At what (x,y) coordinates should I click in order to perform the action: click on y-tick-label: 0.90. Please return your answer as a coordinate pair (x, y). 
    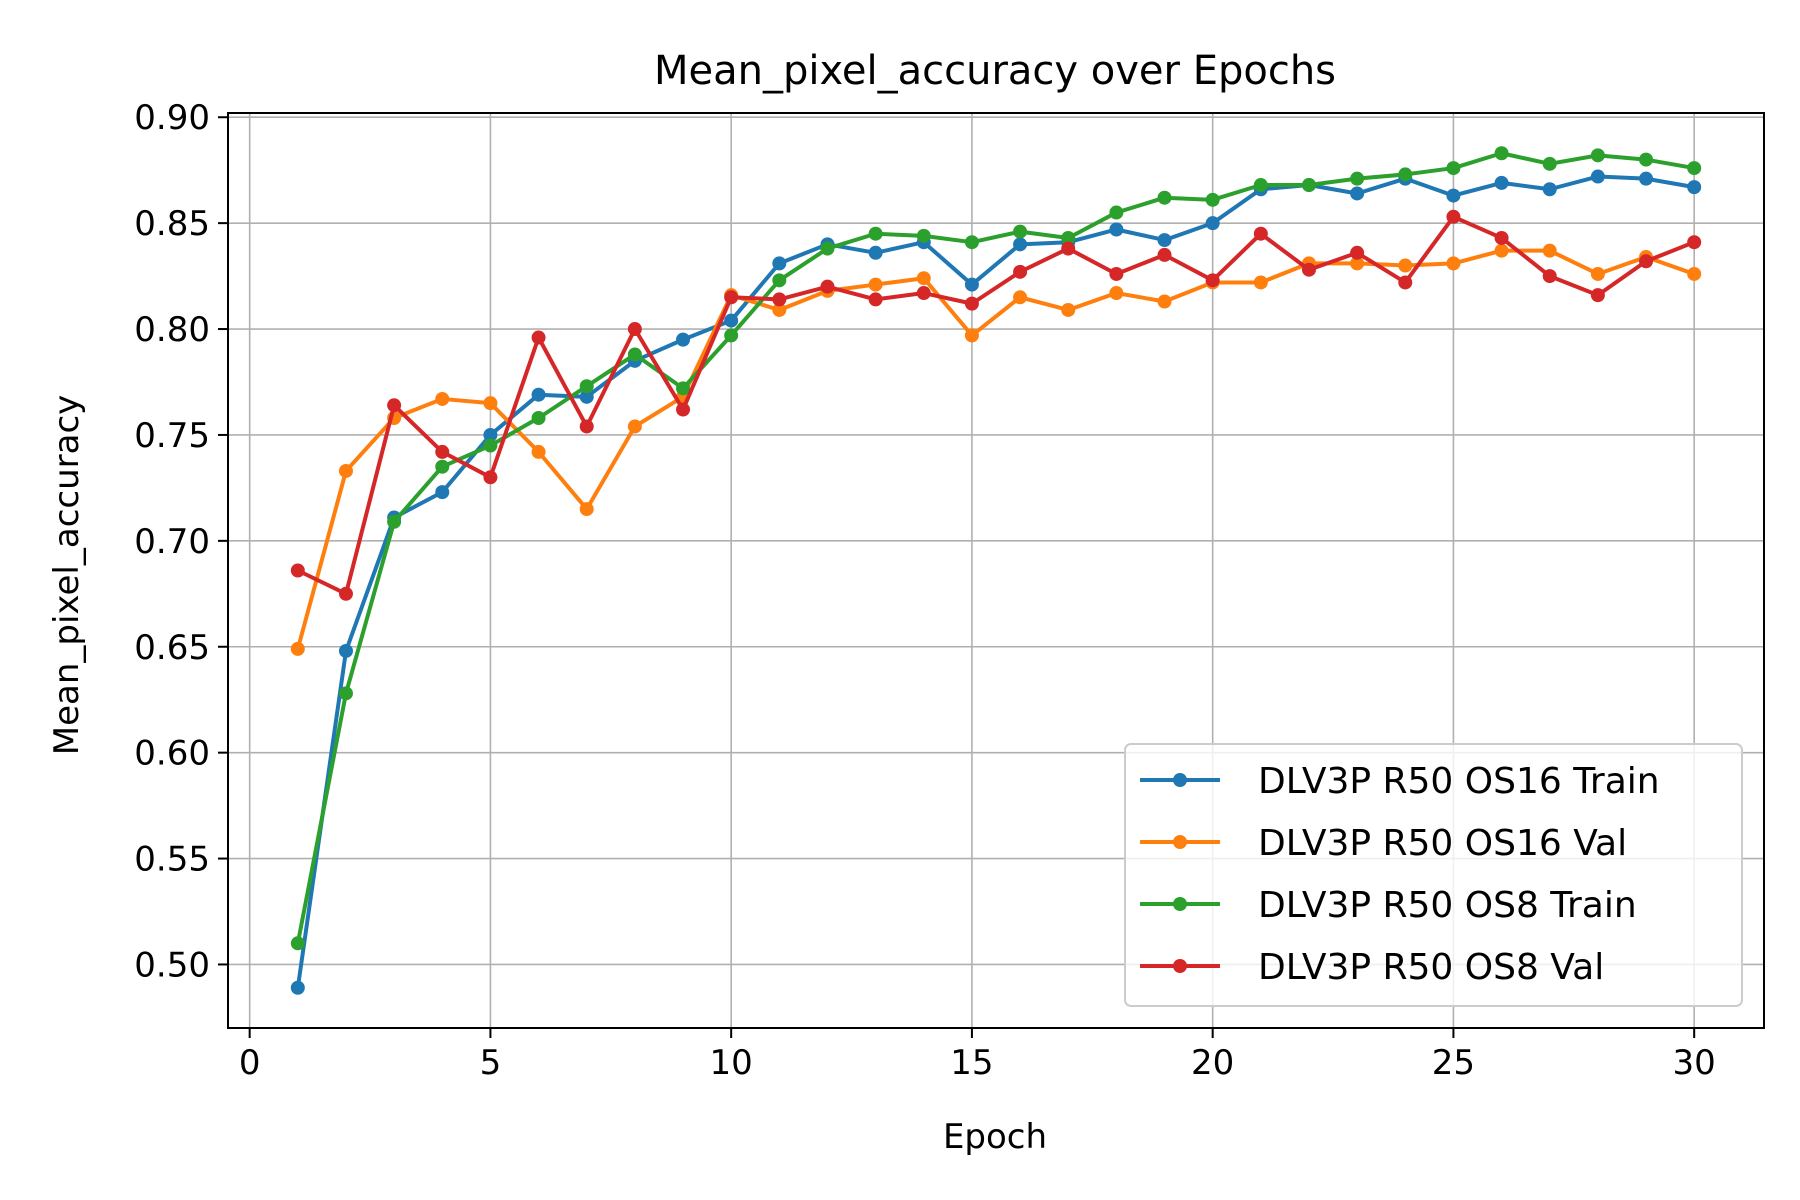
    Looking at the image, I should click on (172, 118).